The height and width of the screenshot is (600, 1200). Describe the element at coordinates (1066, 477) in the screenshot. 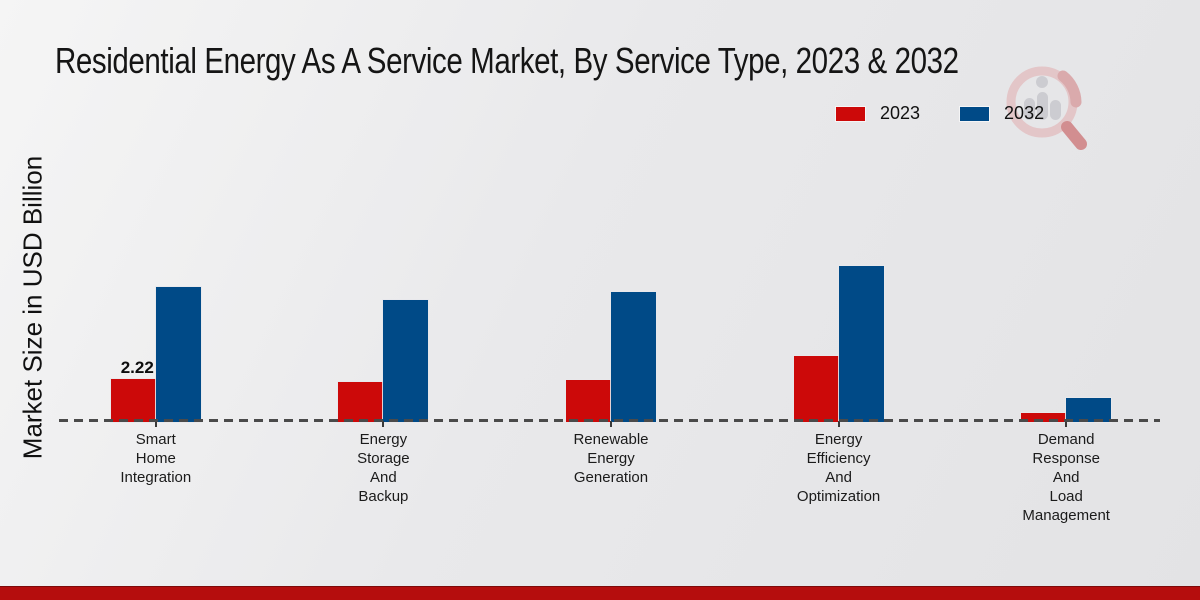

I see `category-label-demand-response-and-load-management: Demand Response And Load Management` at that location.